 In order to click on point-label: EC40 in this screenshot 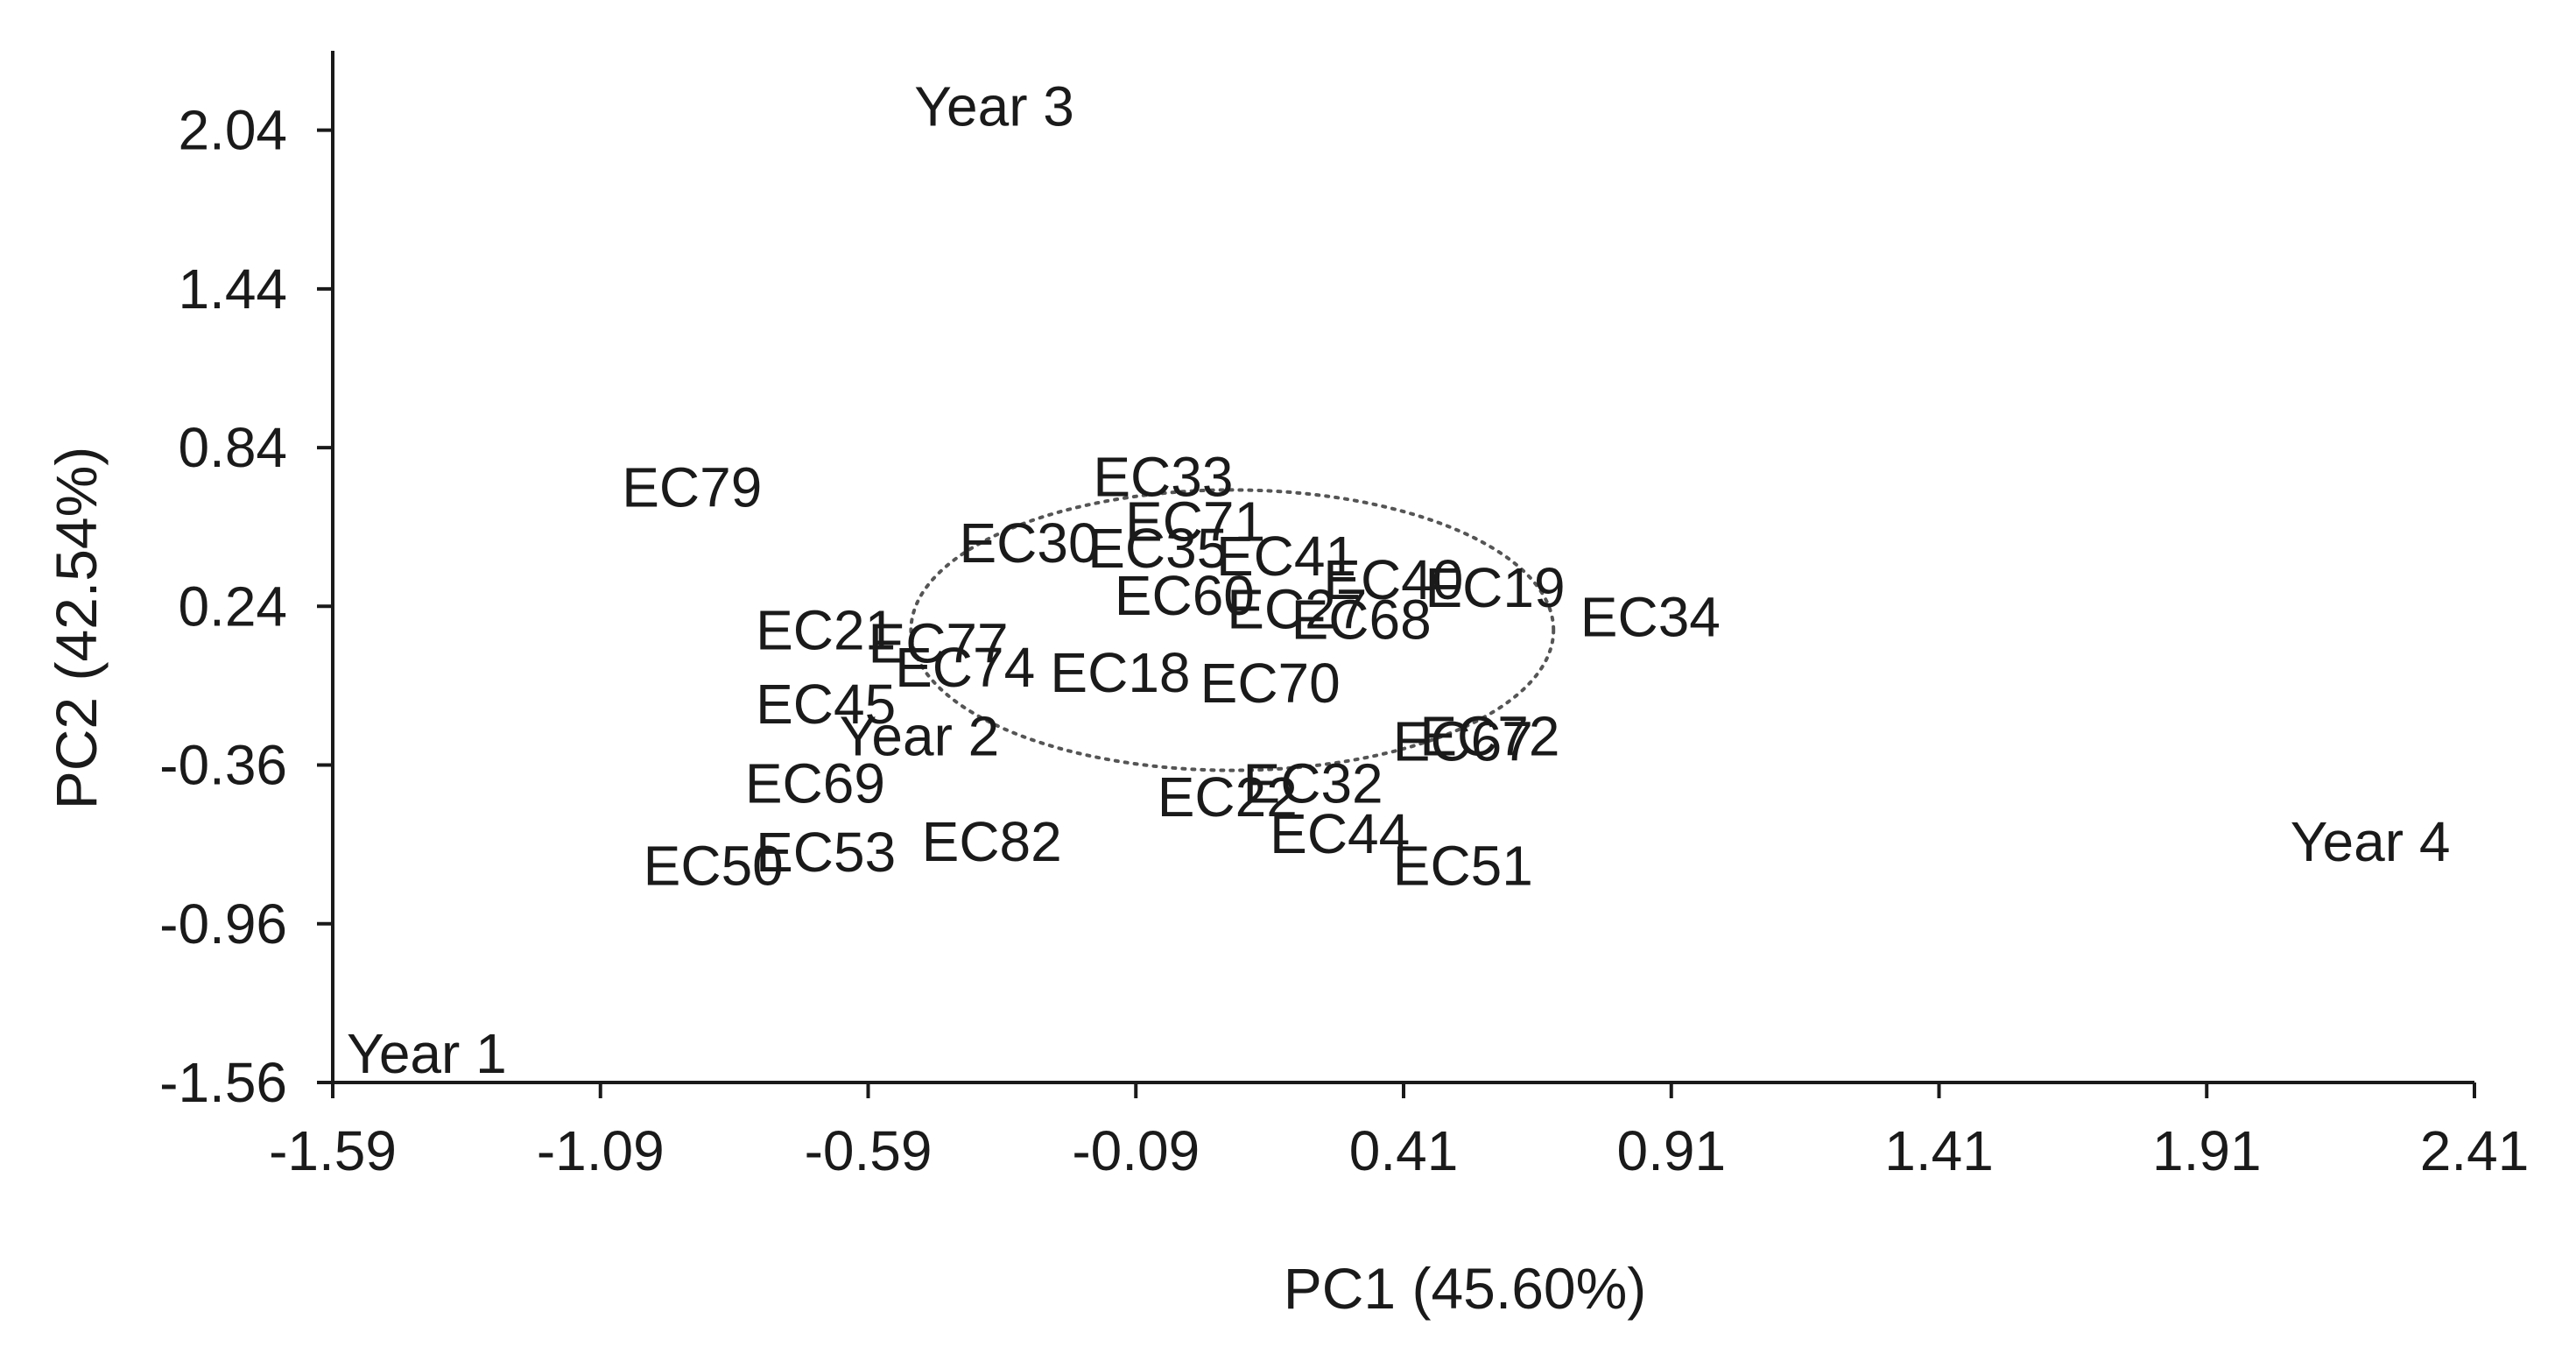, I will do `click(1393, 579)`.